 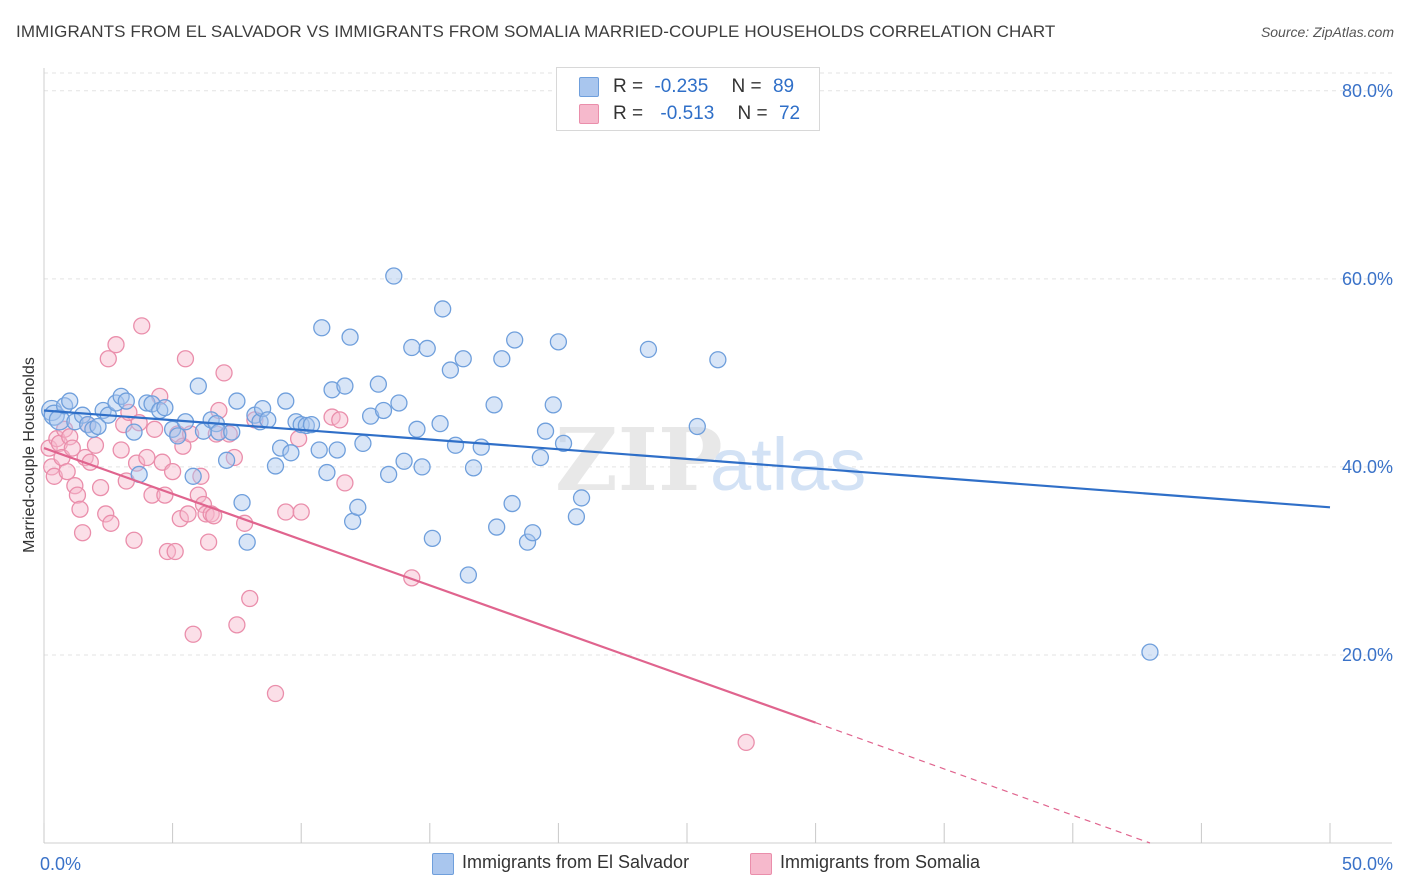 I want to click on legend-r-value: -0.235, so click(x=681, y=86).